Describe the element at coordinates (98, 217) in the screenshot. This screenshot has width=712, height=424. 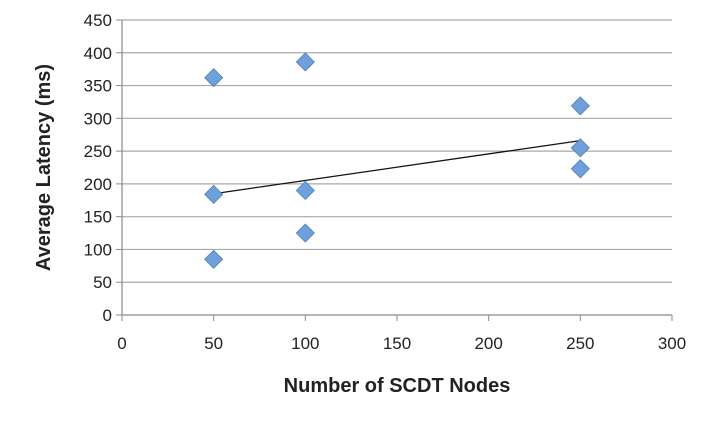
I see `y-tick-label: 150` at that location.